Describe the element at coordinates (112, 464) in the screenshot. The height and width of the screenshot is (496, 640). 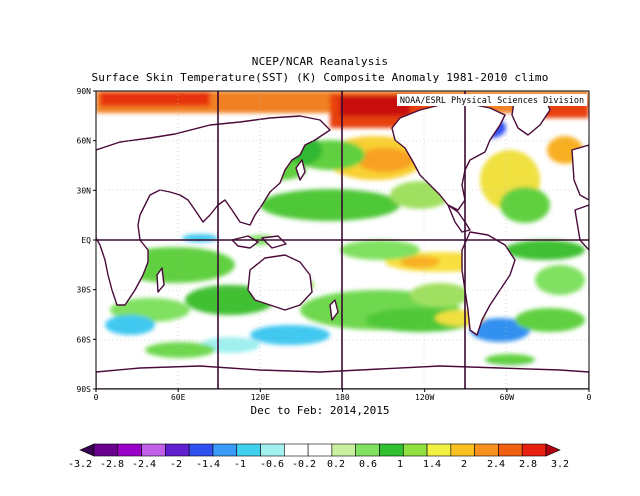
I see `colorbar-level-label: -2.8` at that location.